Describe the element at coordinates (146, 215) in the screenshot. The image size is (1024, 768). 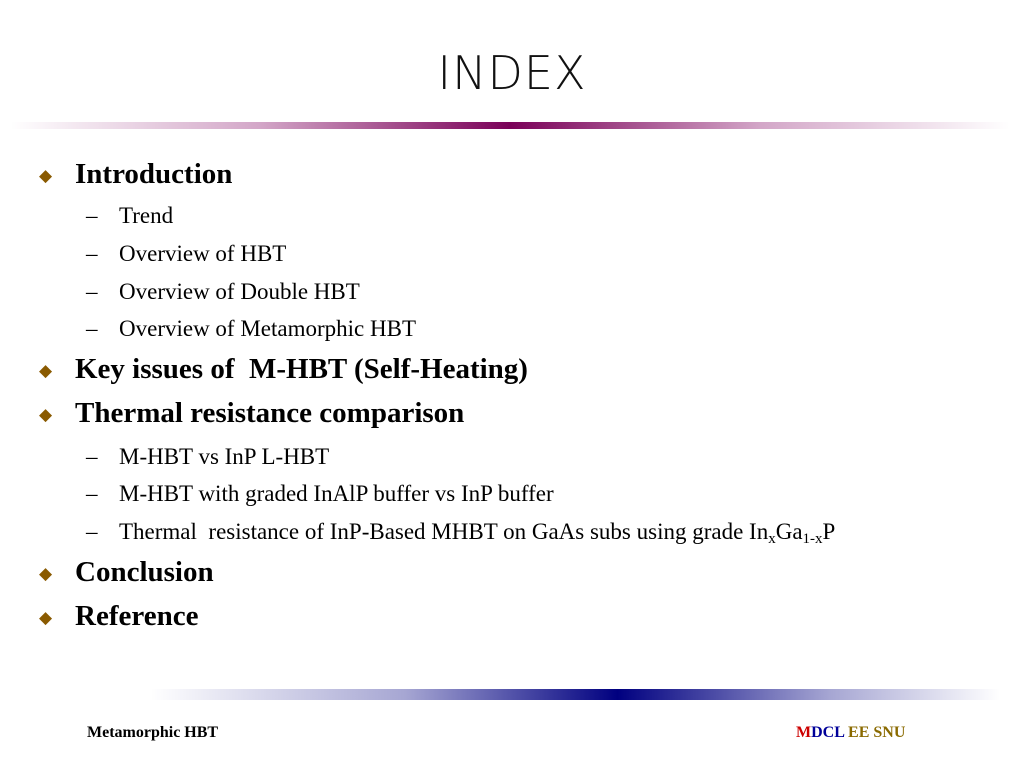
I see `subitem-trend: Trend` at that location.